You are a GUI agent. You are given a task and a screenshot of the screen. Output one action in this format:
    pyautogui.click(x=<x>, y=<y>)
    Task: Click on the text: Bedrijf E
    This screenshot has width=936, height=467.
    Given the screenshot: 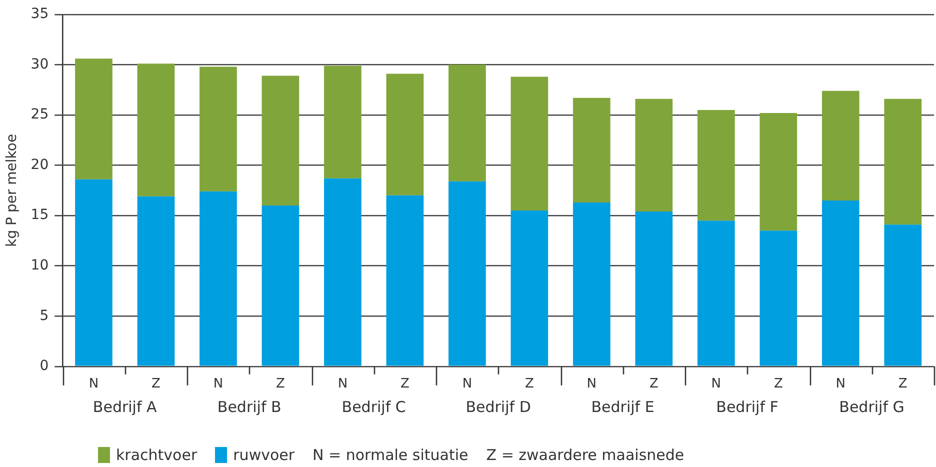 What is the action you would take?
    pyautogui.click(x=622, y=407)
    